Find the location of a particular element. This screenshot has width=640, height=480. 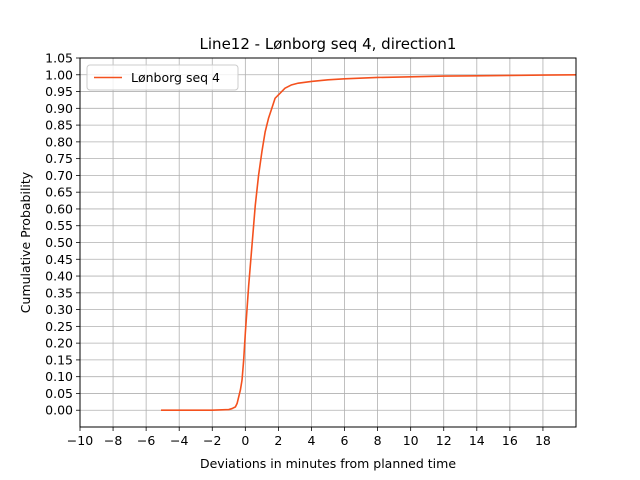

x-tick-label: −10 is located at coordinates (80, 440).